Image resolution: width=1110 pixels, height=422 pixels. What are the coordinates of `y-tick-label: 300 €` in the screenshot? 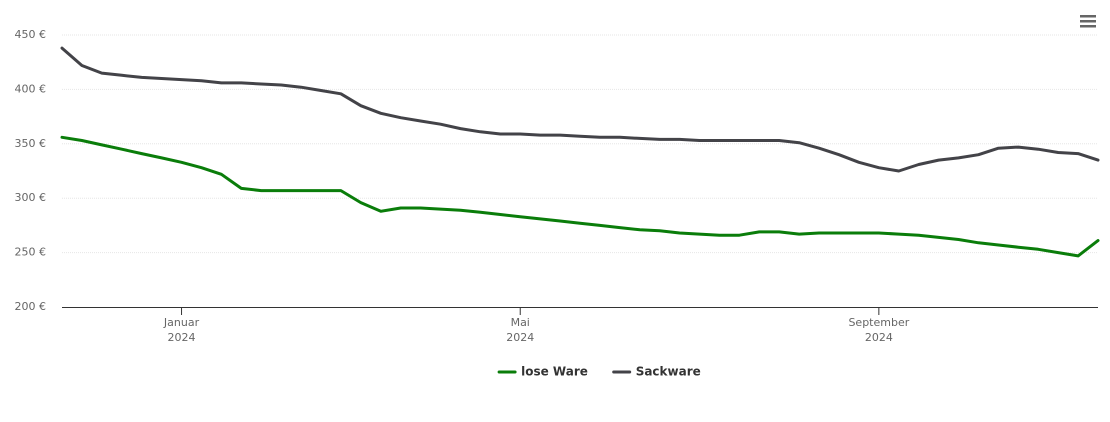 It's located at (31, 197).